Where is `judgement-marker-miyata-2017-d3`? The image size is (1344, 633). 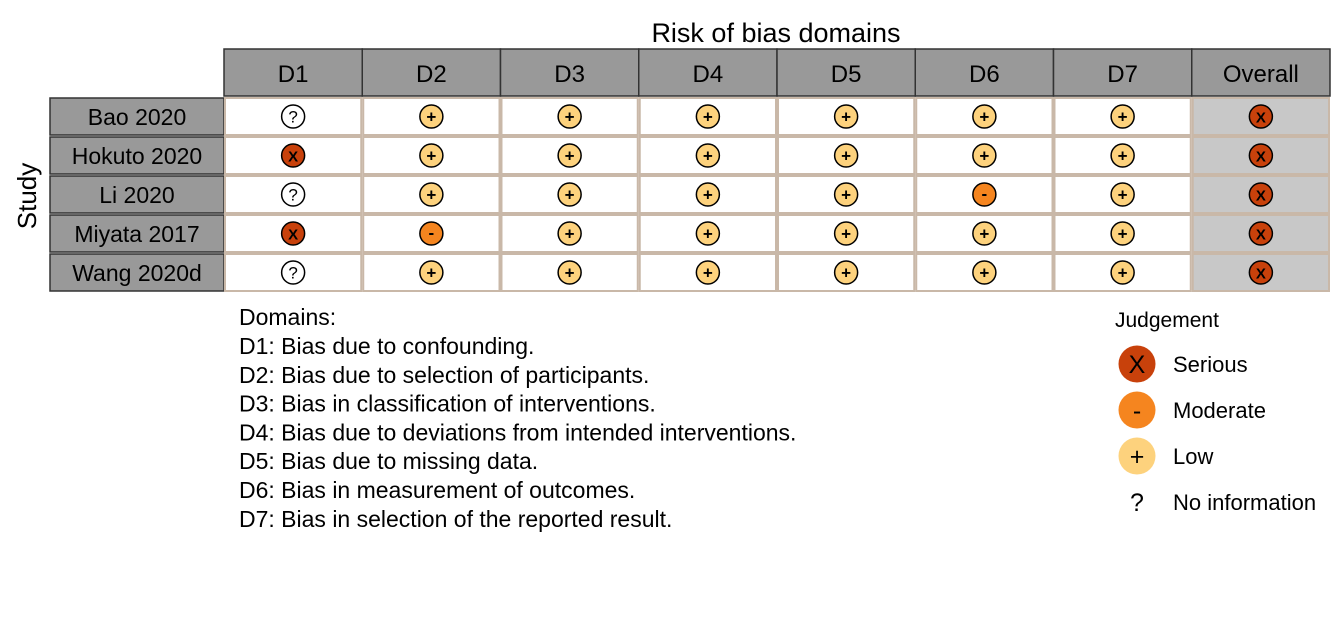
judgement-marker-miyata-2017-d3 is located at coordinates (569, 233).